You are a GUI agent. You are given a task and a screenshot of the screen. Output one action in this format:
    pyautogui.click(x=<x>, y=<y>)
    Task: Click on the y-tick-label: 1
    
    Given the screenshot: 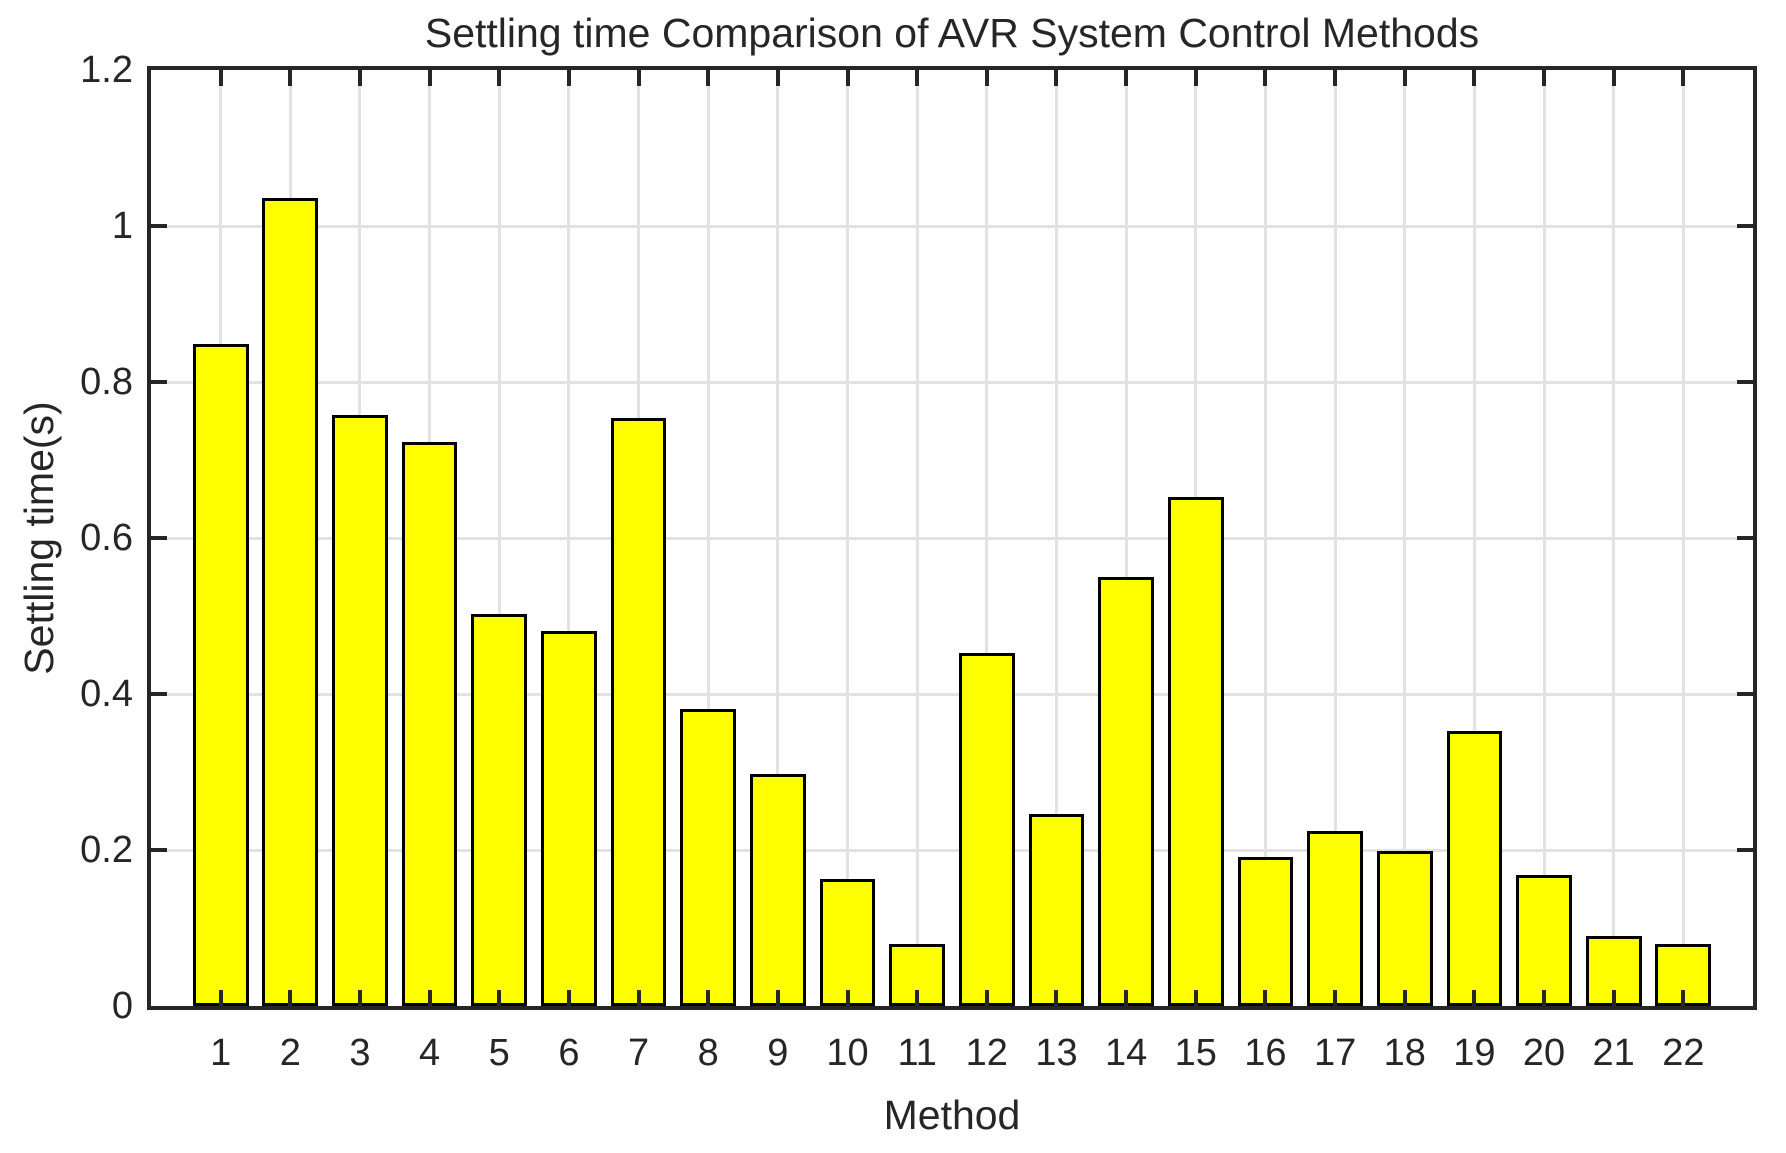 What is the action you would take?
    pyautogui.click(x=122, y=226)
    